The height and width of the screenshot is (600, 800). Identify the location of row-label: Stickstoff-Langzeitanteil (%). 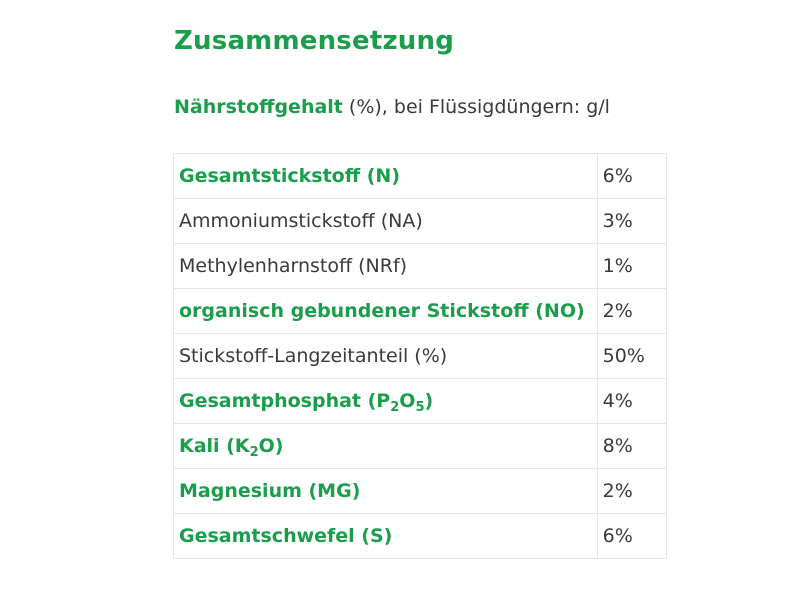
(385, 356).